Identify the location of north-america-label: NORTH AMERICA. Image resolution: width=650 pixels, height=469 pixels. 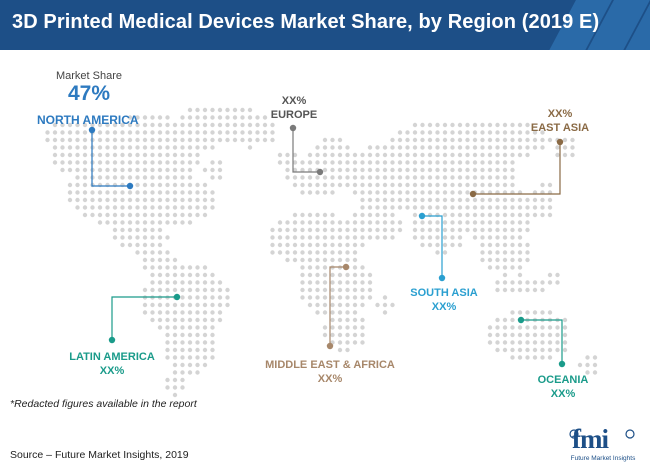
(88, 120).